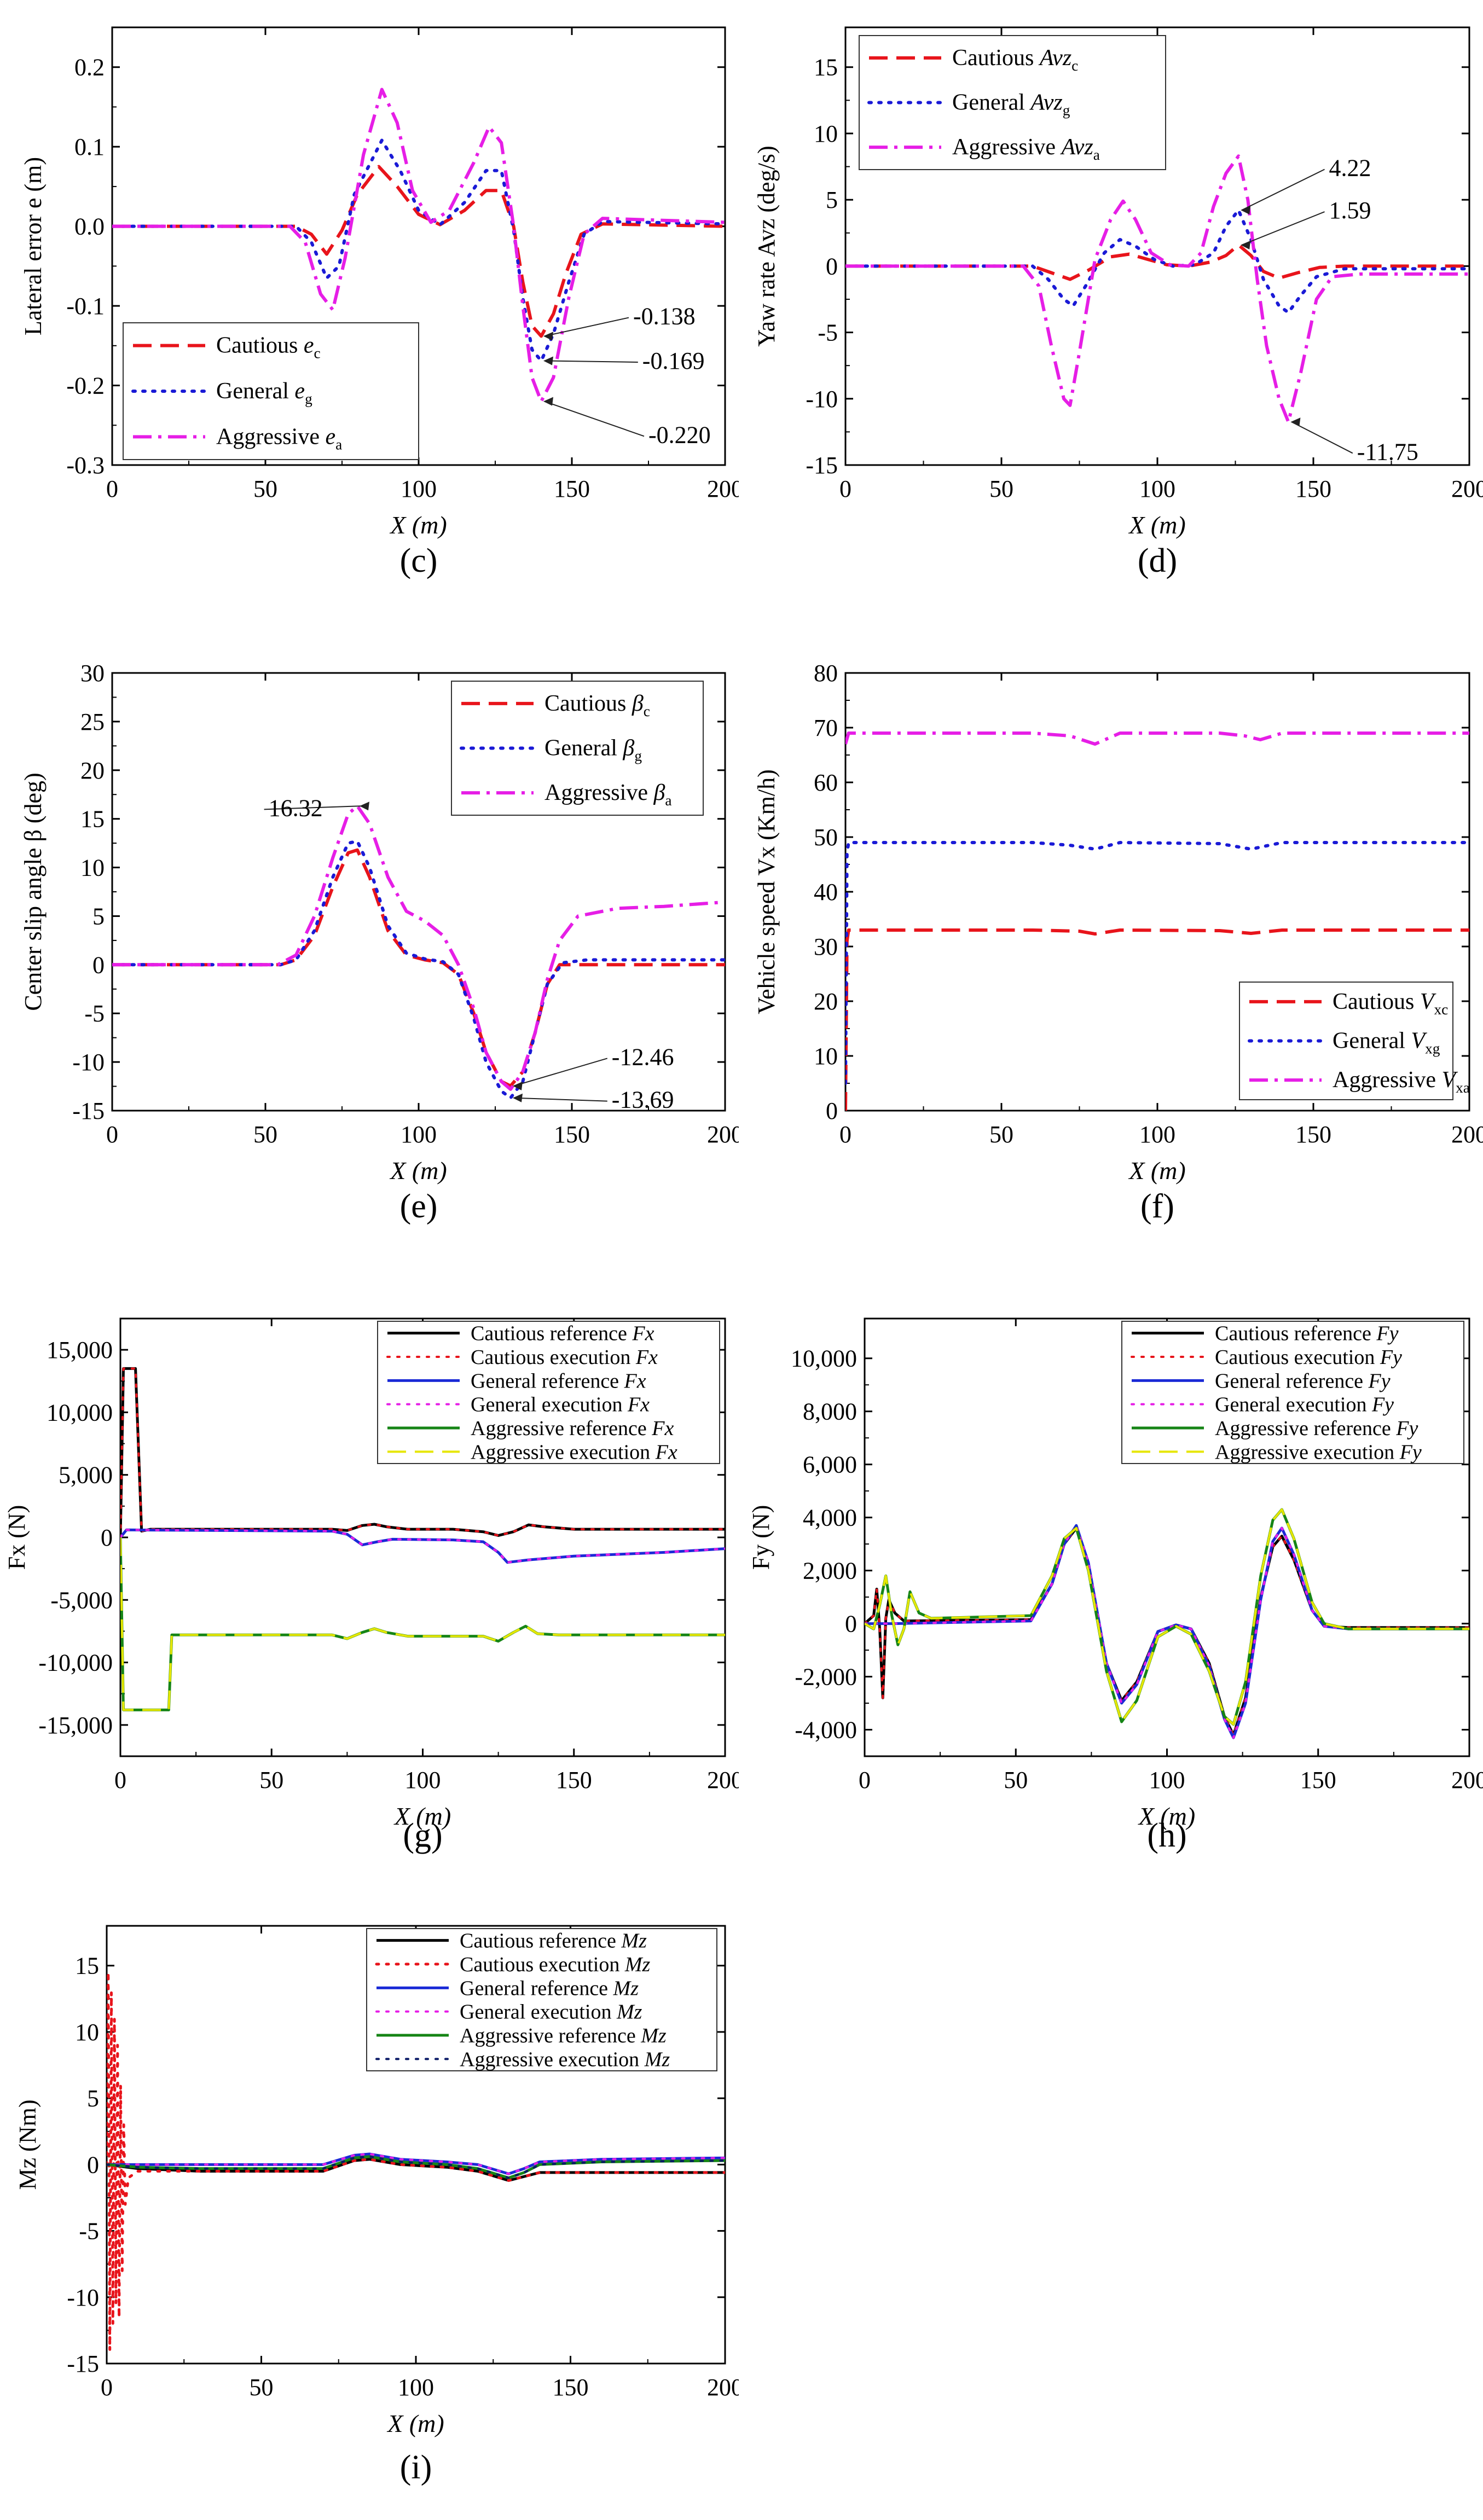 The width and height of the screenshot is (1483, 2520). What do you see at coordinates (826, 837) in the screenshot?
I see `y-tick-label: 50` at bounding box center [826, 837].